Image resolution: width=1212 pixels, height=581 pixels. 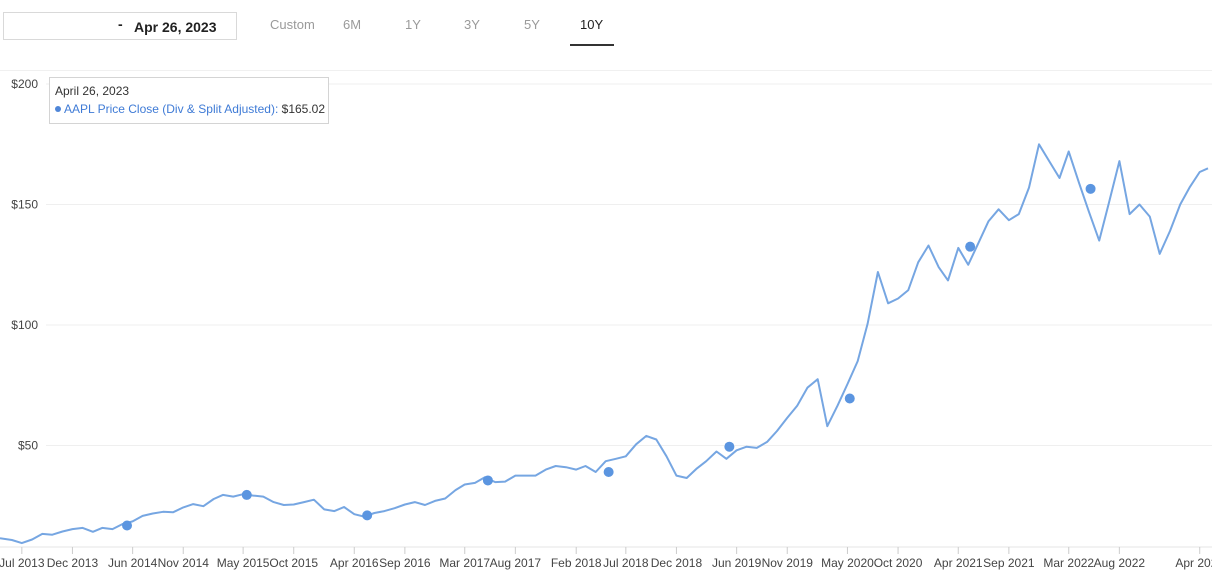 I want to click on x-tick-label: Oct 2015, so click(x=293, y=563).